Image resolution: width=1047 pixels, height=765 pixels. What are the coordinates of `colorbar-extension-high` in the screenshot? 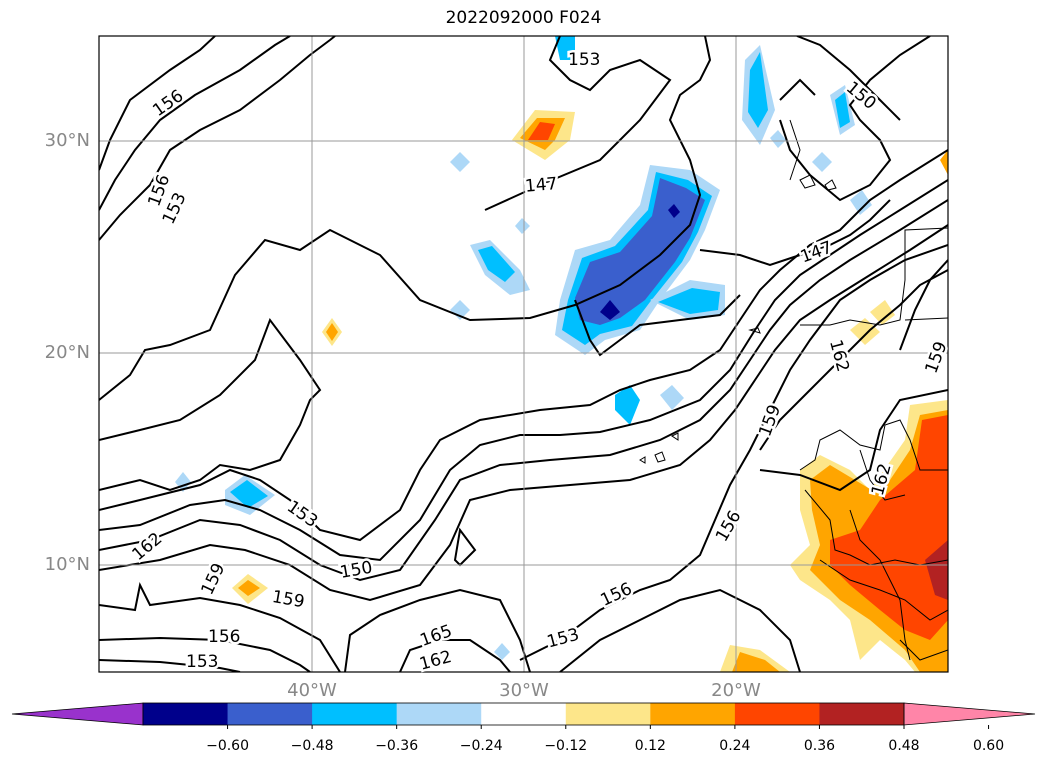 It's located at (969, 714).